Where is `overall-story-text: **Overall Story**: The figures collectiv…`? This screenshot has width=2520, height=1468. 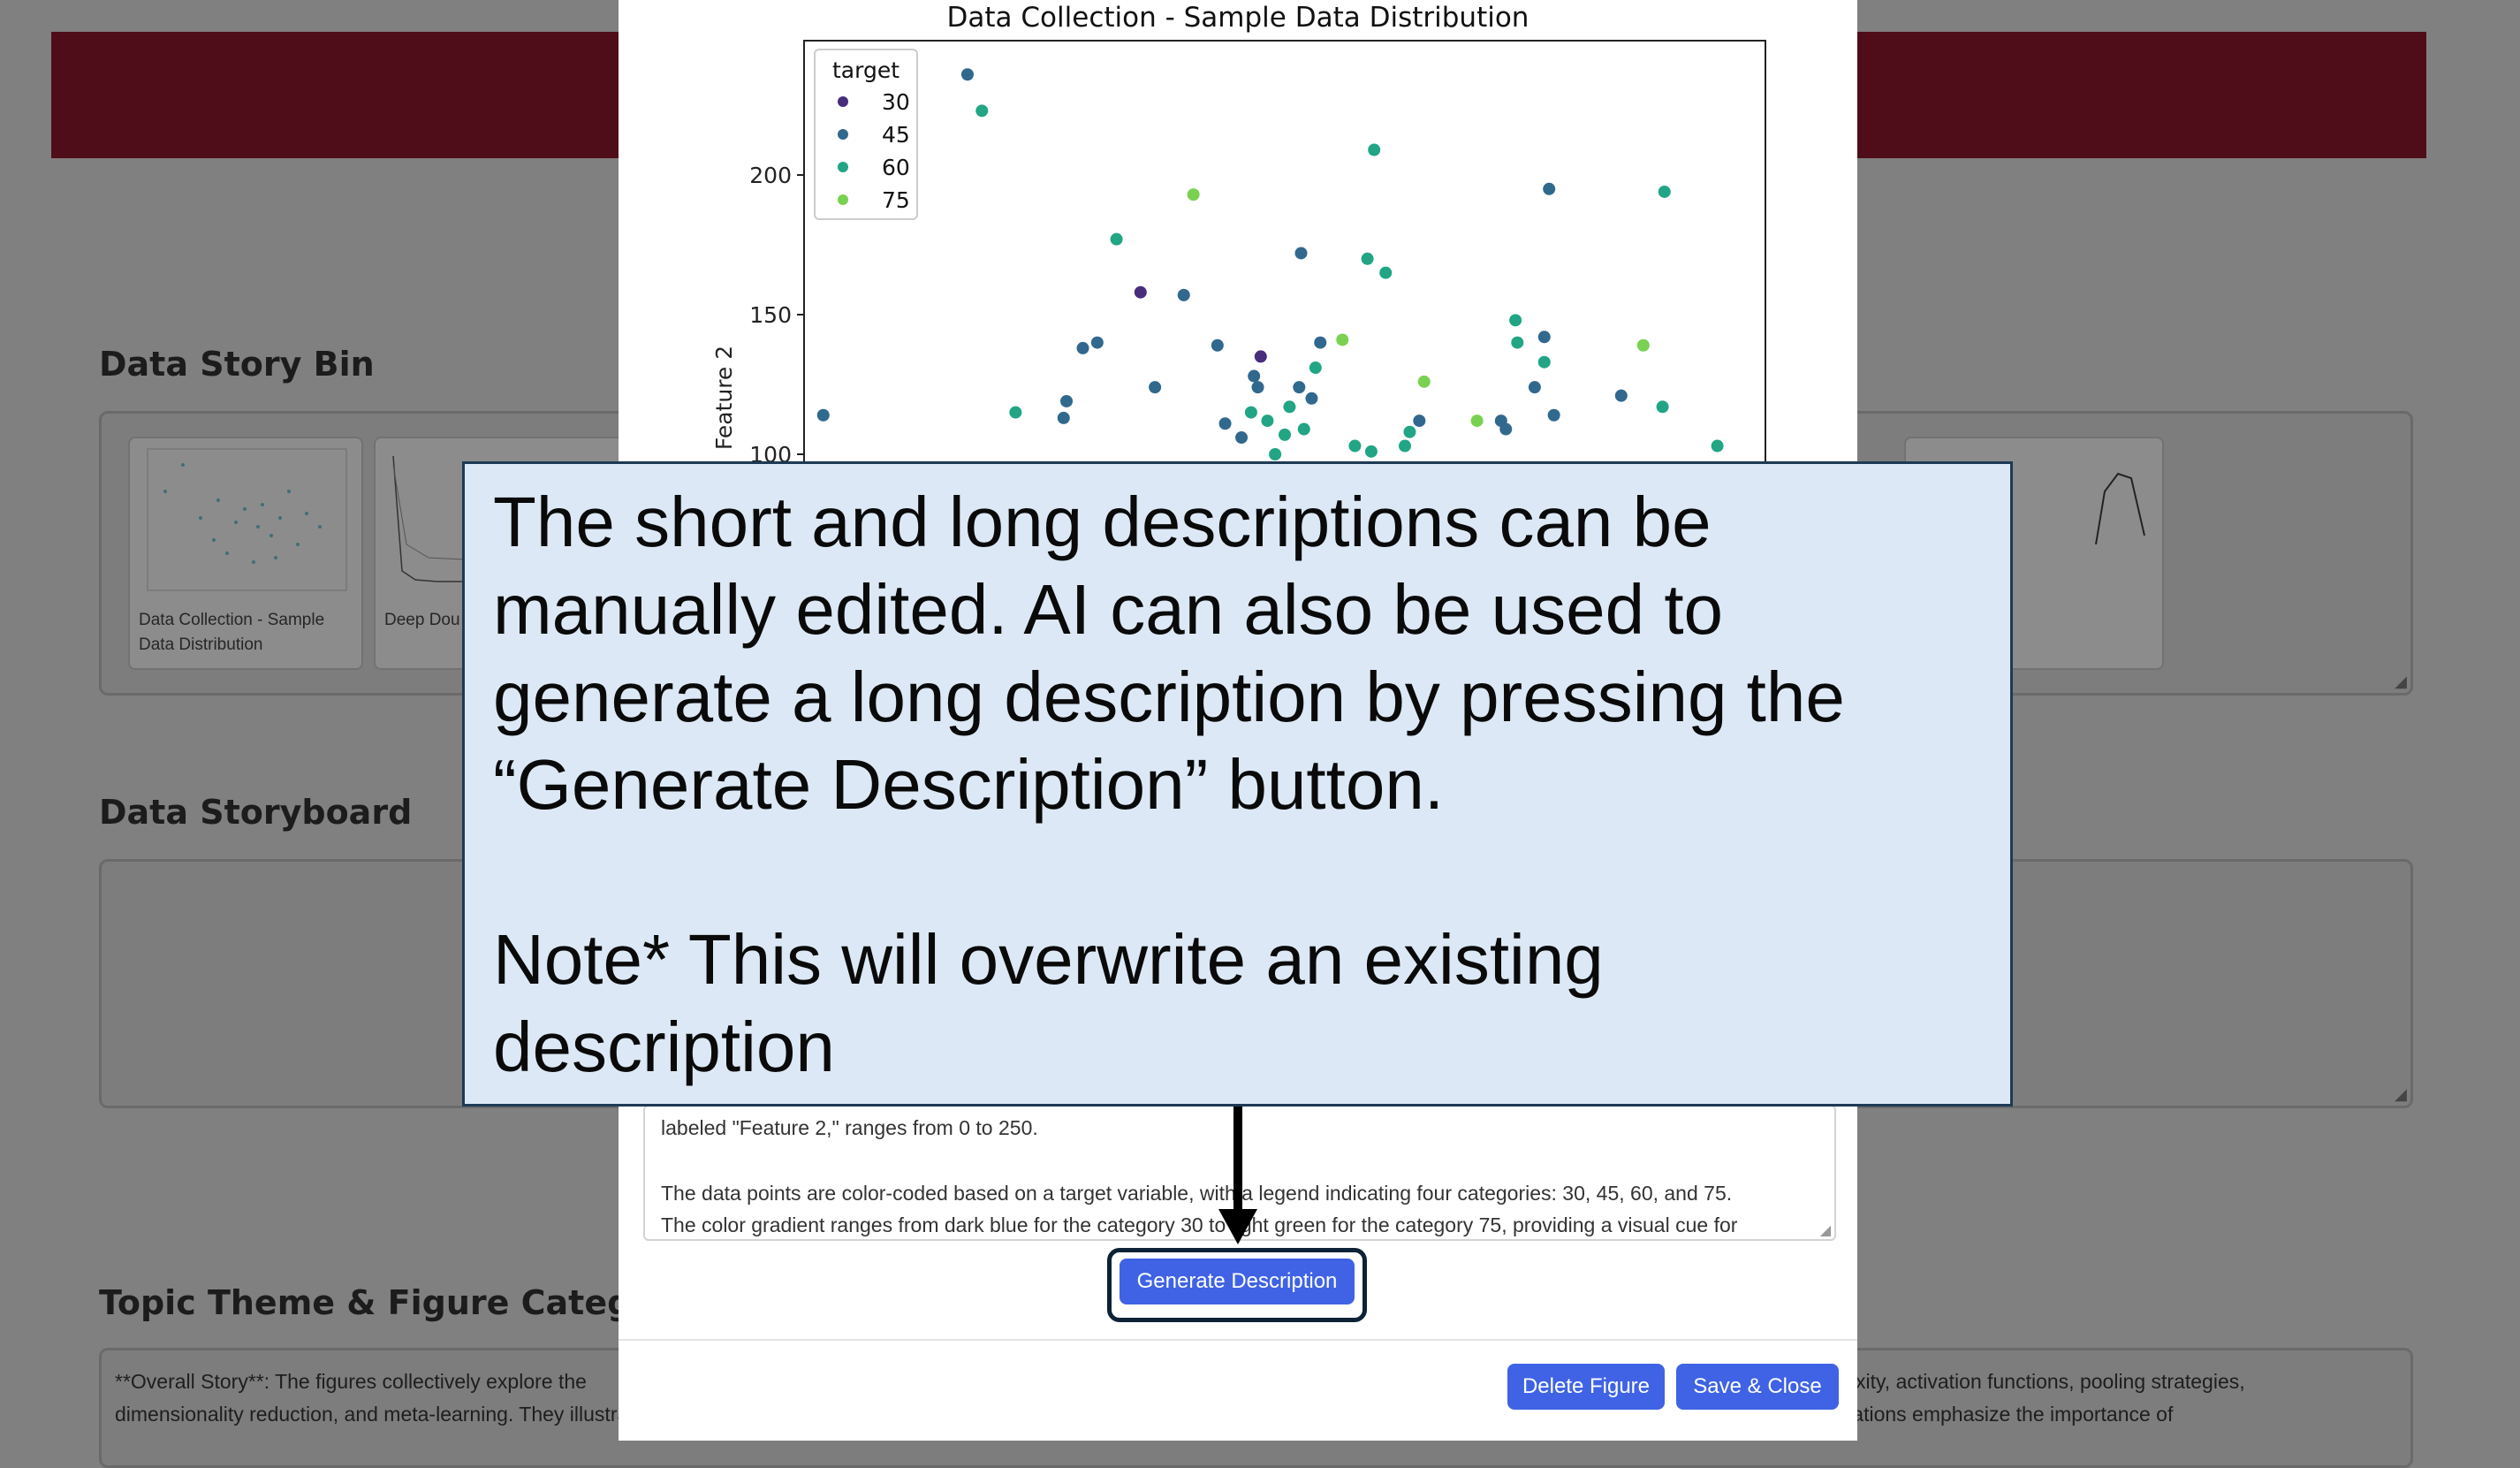
overall-story-text: **Overall Story**: The figures collectiv… is located at coordinates (351, 1381).